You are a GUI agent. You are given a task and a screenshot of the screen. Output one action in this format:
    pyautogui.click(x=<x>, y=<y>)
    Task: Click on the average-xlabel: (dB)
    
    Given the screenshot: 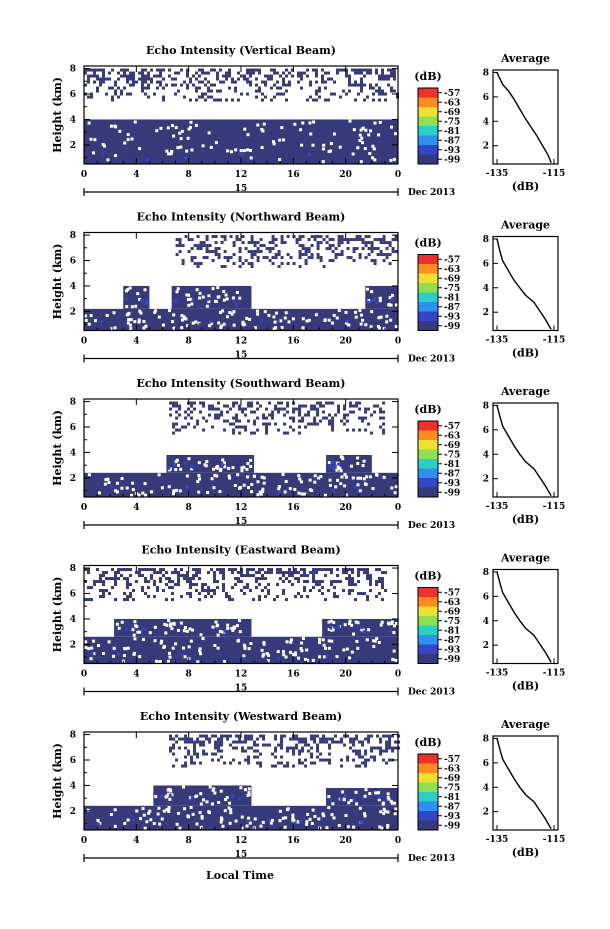 What is the action you would take?
    pyautogui.click(x=525, y=353)
    